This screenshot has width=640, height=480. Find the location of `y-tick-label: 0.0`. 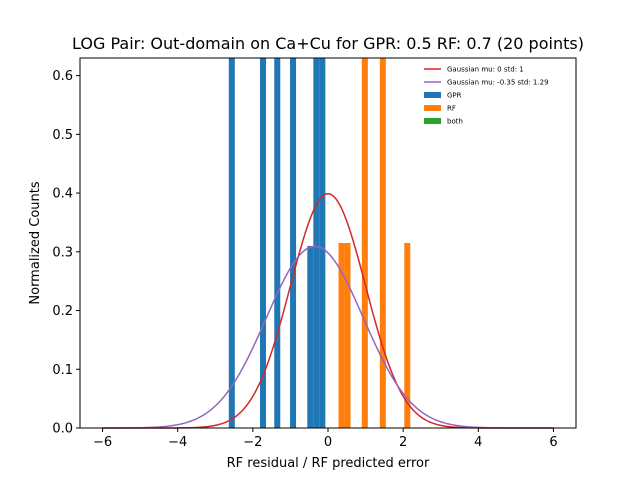

y-tick-label: 0.0 is located at coordinates (62, 429).